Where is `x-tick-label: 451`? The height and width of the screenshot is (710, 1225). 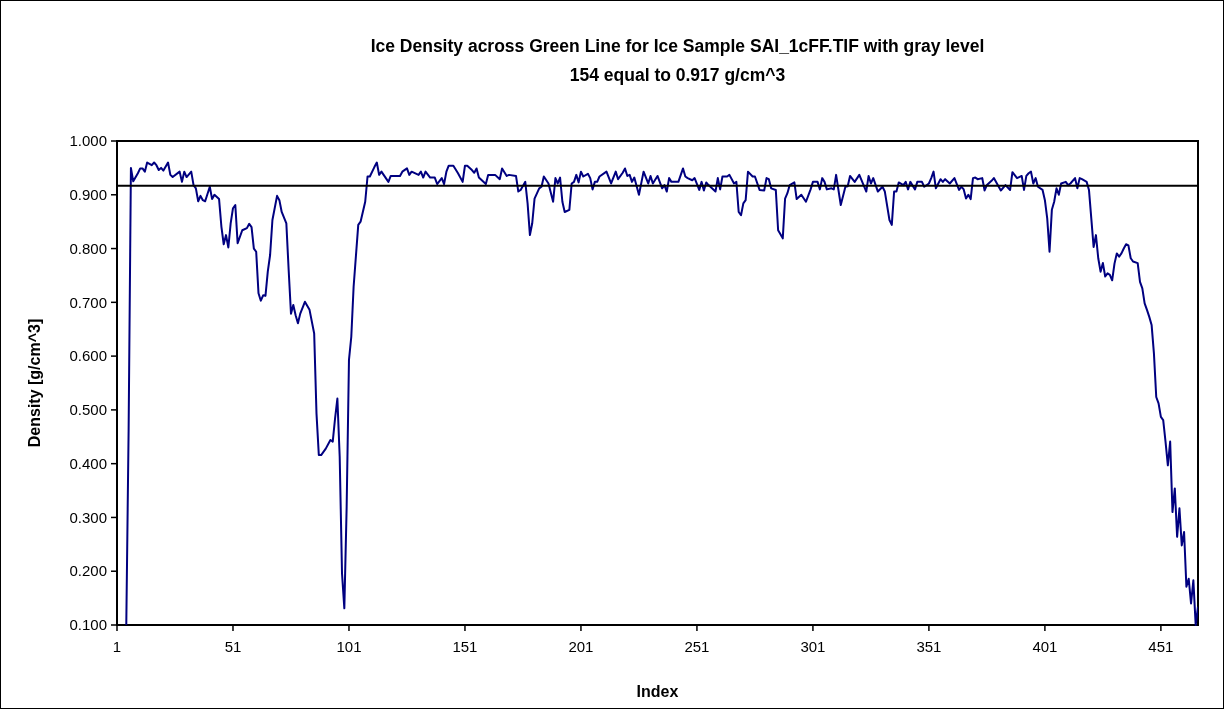
x-tick-label: 451 is located at coordinates (1161, 646).